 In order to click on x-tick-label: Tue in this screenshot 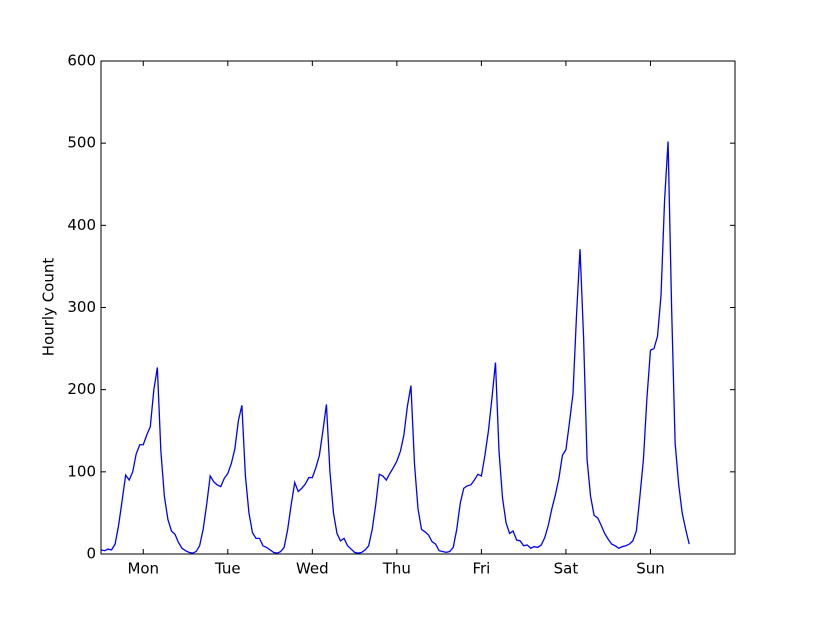, I will do `click(227, 569)`.